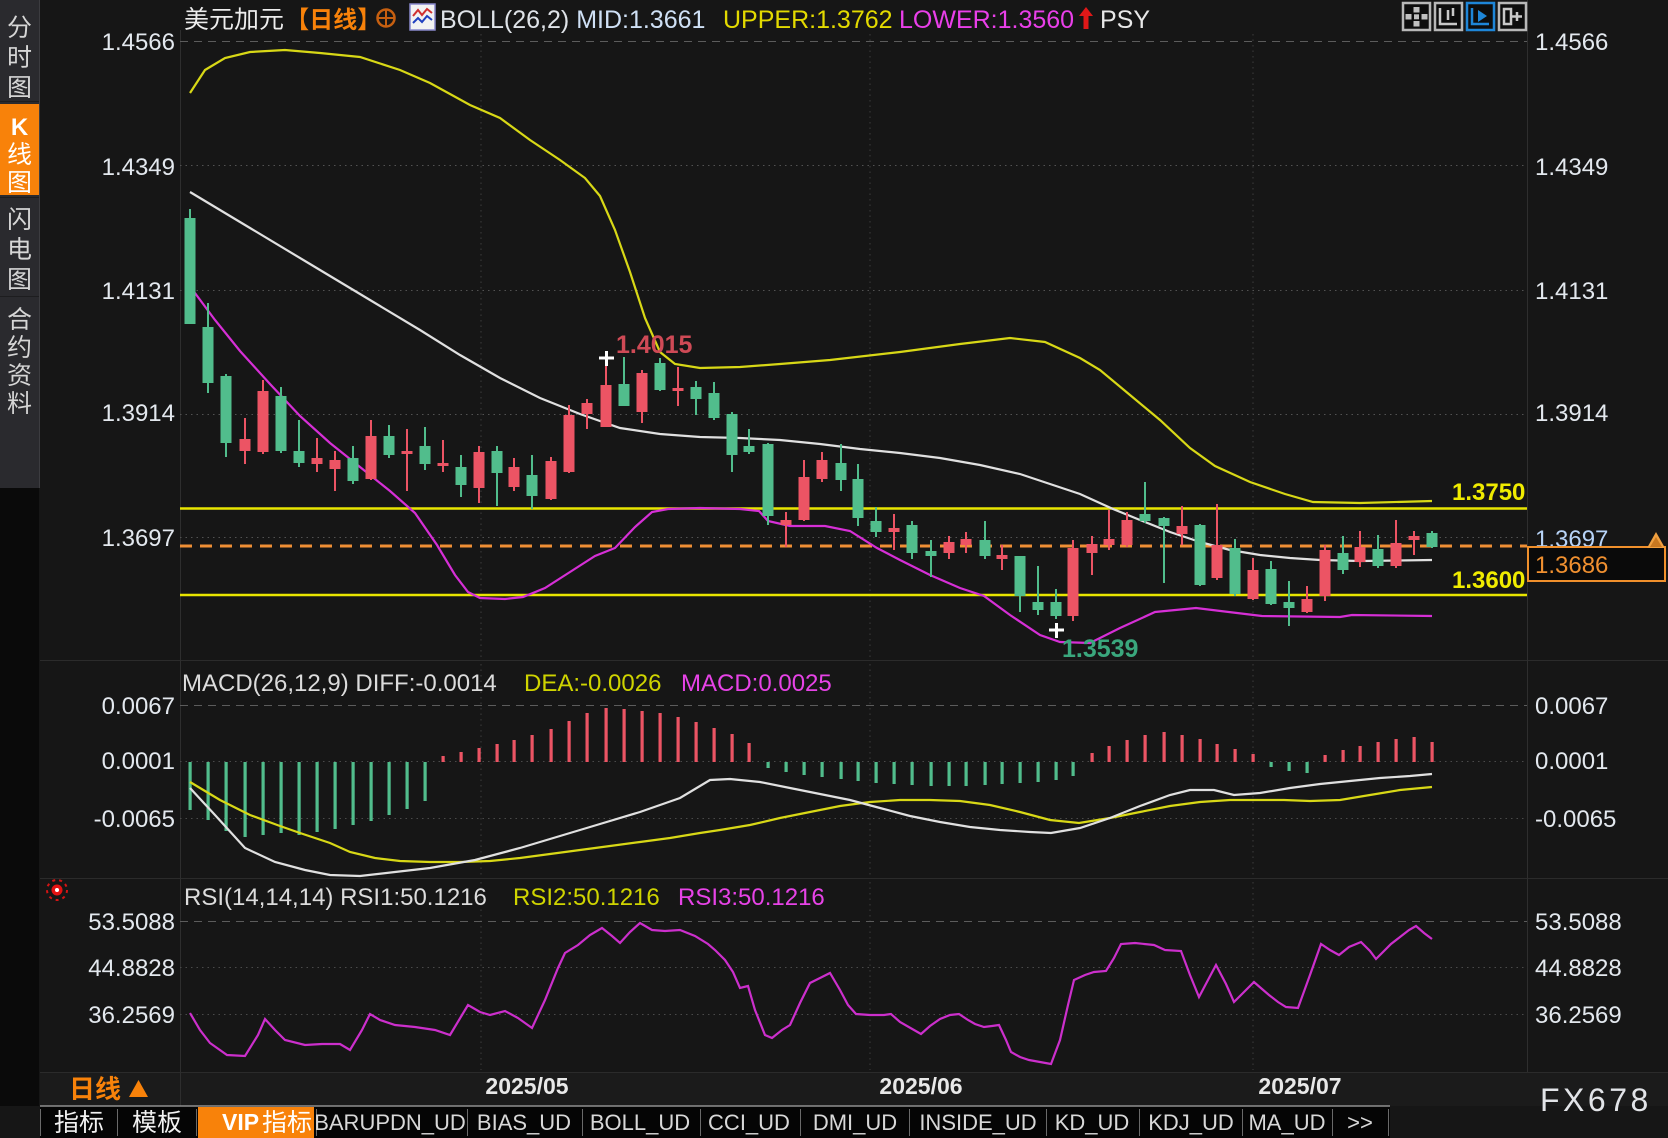 The height and width of the screenshot is (1138, 1668). I want to click on svg-text: VIP, so click(240, 1122).